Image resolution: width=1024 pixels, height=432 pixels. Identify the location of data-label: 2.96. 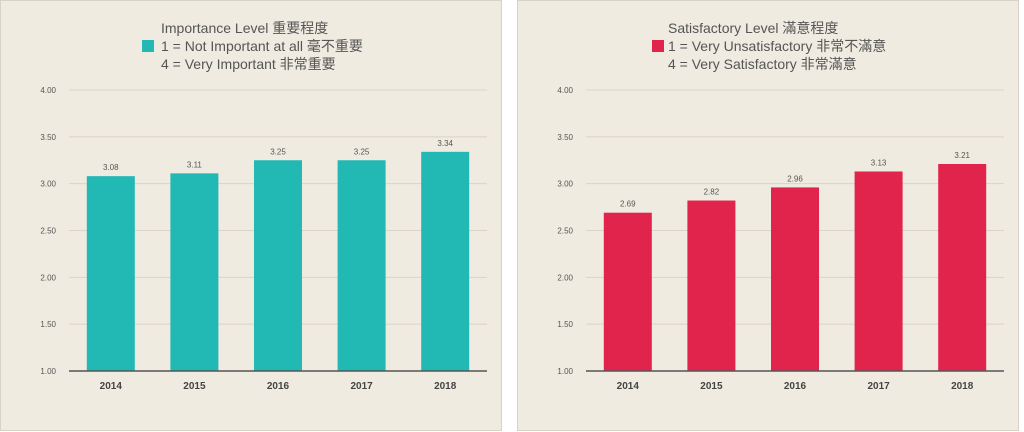
(795, 178).